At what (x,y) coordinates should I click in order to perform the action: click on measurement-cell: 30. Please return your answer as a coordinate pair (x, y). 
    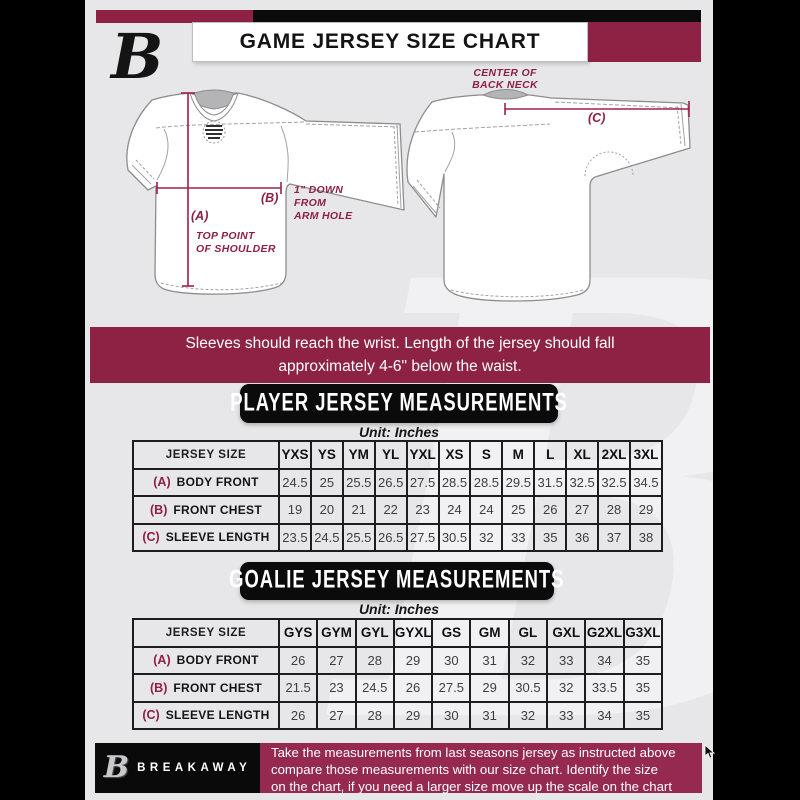
    Looking at the image, I should click on (451, 660).